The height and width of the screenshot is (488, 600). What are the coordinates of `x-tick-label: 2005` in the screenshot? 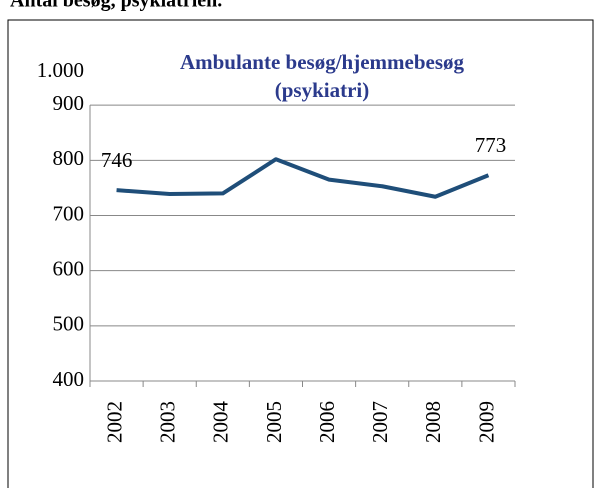 It's located at (274, 422).